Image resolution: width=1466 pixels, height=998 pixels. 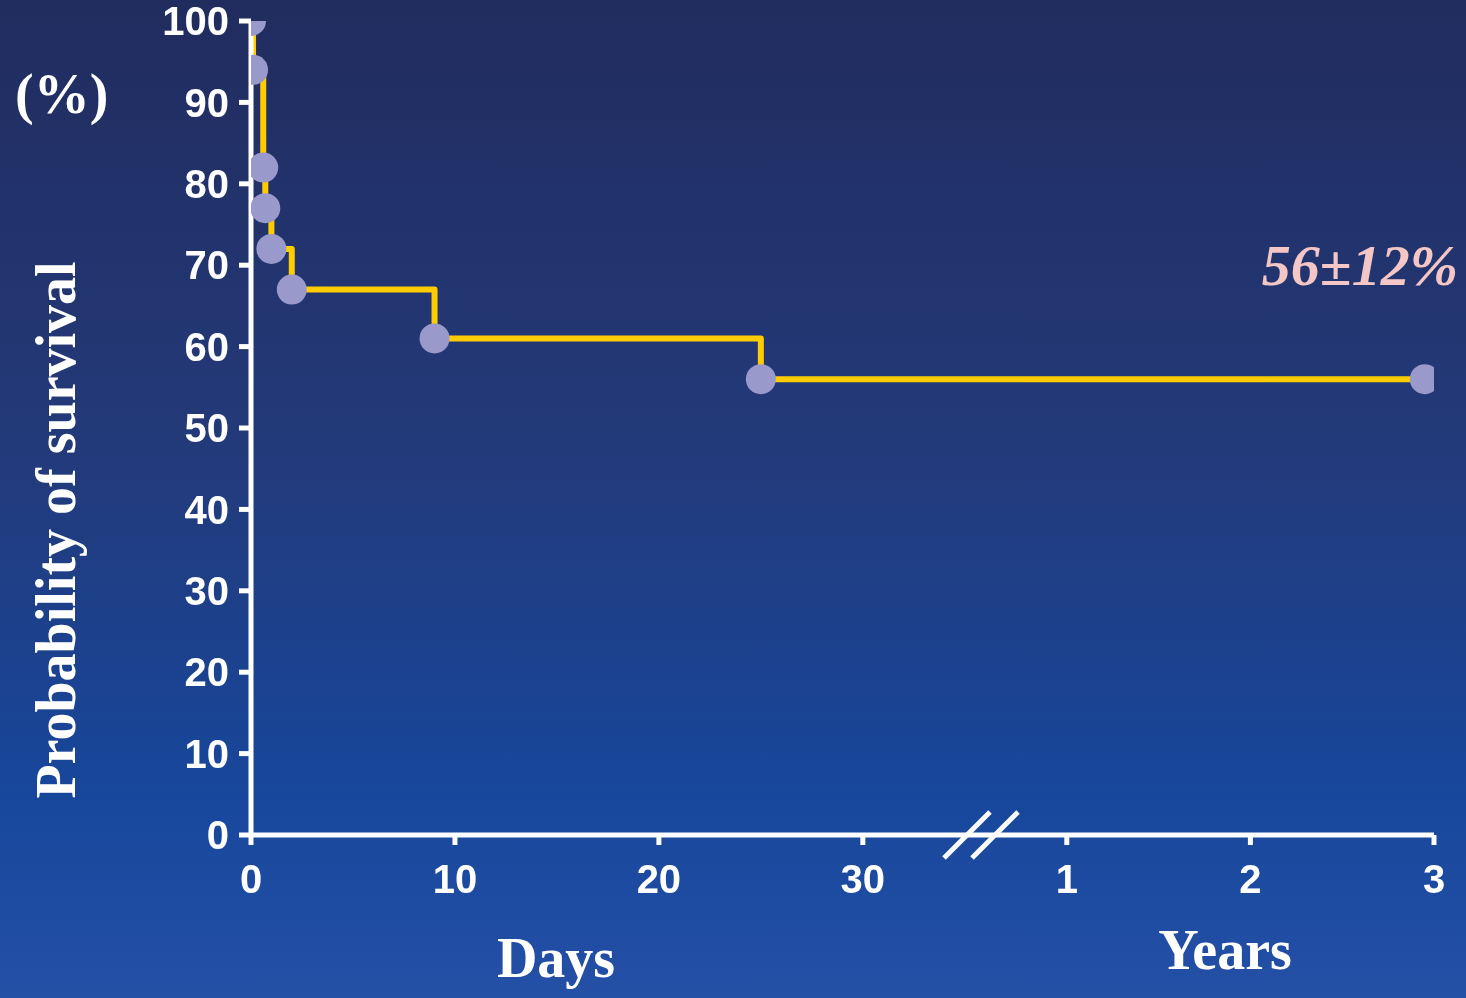 I want to click on y-tick-label: 90, so click(x=206, y=102).